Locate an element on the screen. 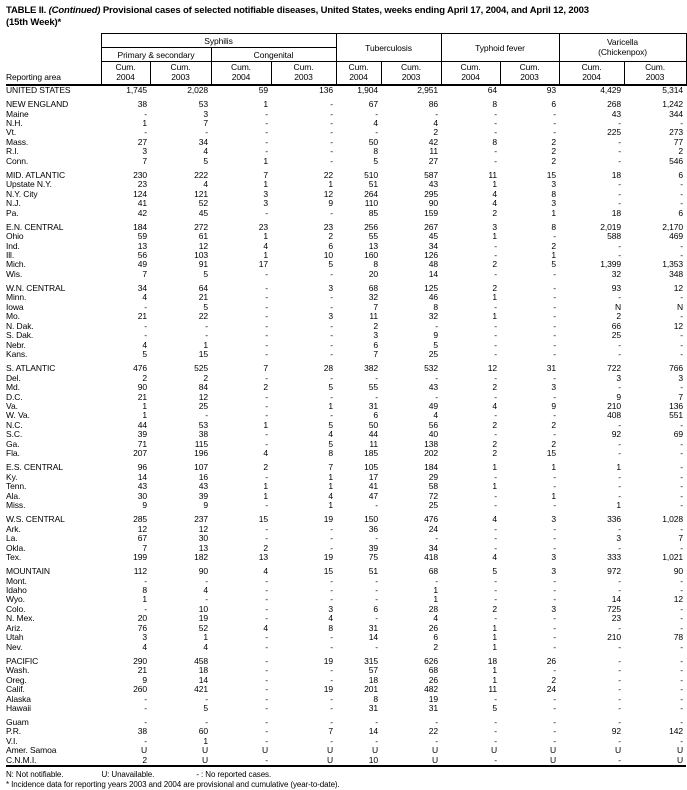 This screenshot has height=790, width=687. value-cell: 50 is located at coordinates (373, 142).